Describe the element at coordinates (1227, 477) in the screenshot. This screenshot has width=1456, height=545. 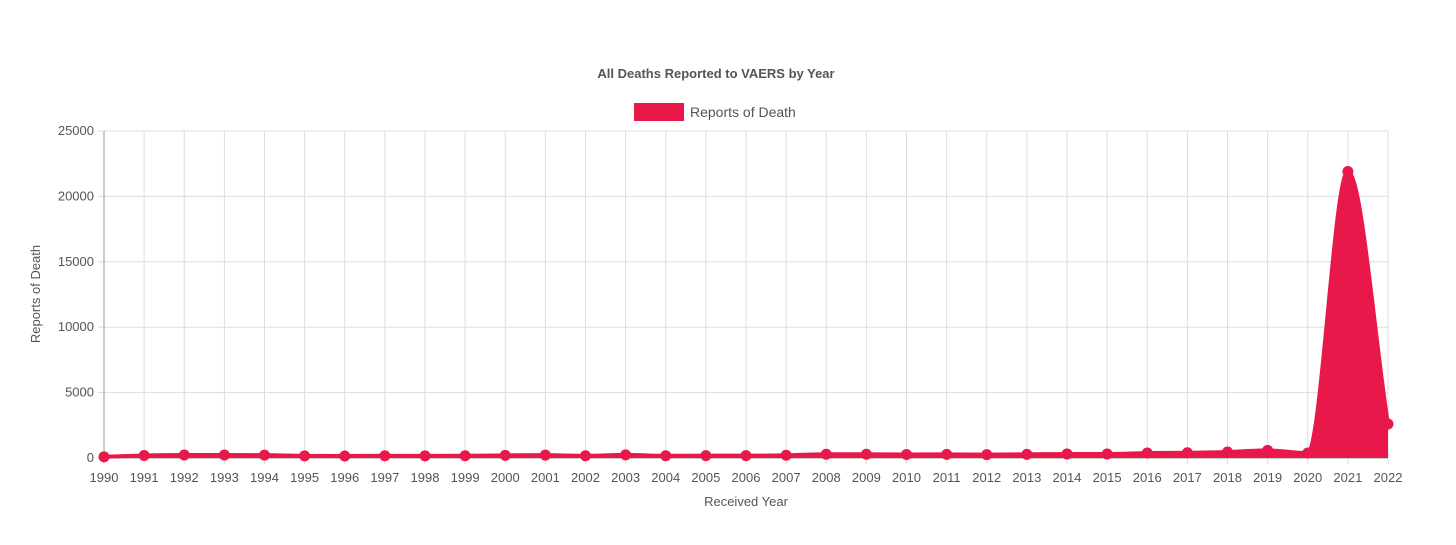
I see `x-tick-label: 2018` at that location.